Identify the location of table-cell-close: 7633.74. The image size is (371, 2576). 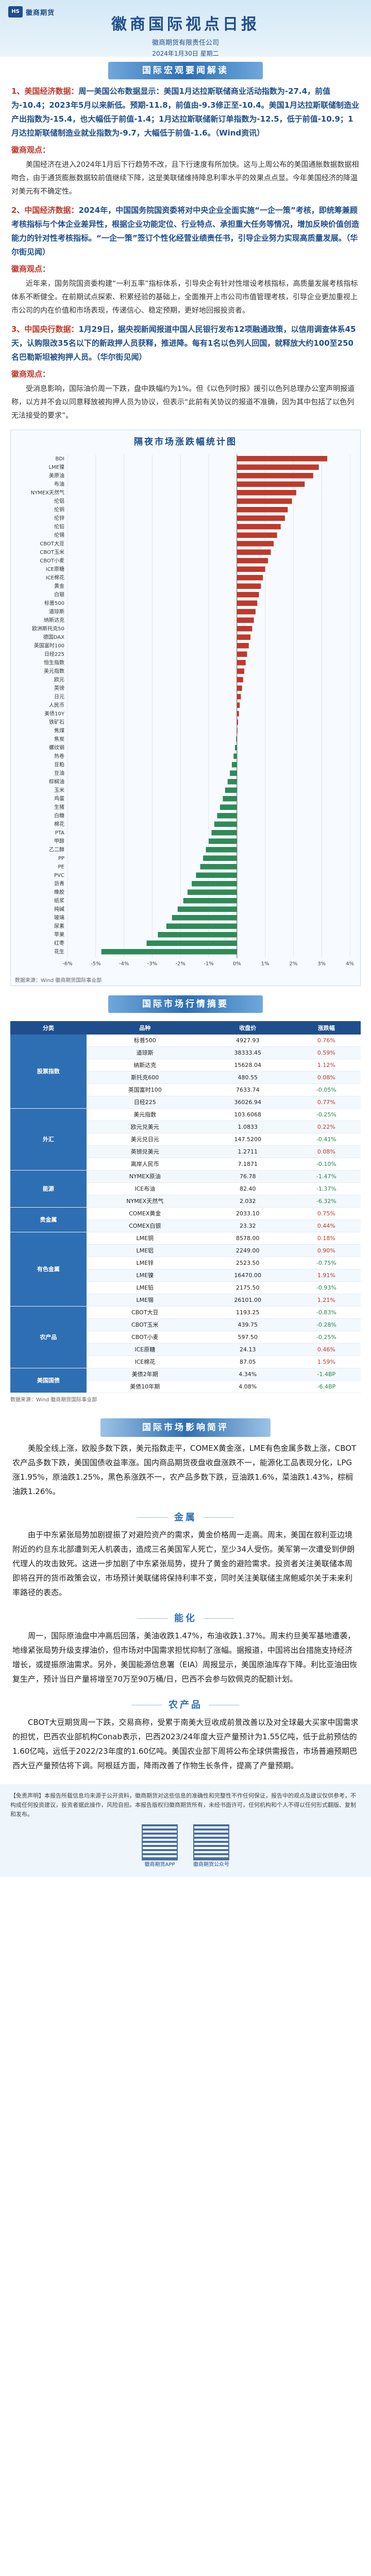
(247, 1089).